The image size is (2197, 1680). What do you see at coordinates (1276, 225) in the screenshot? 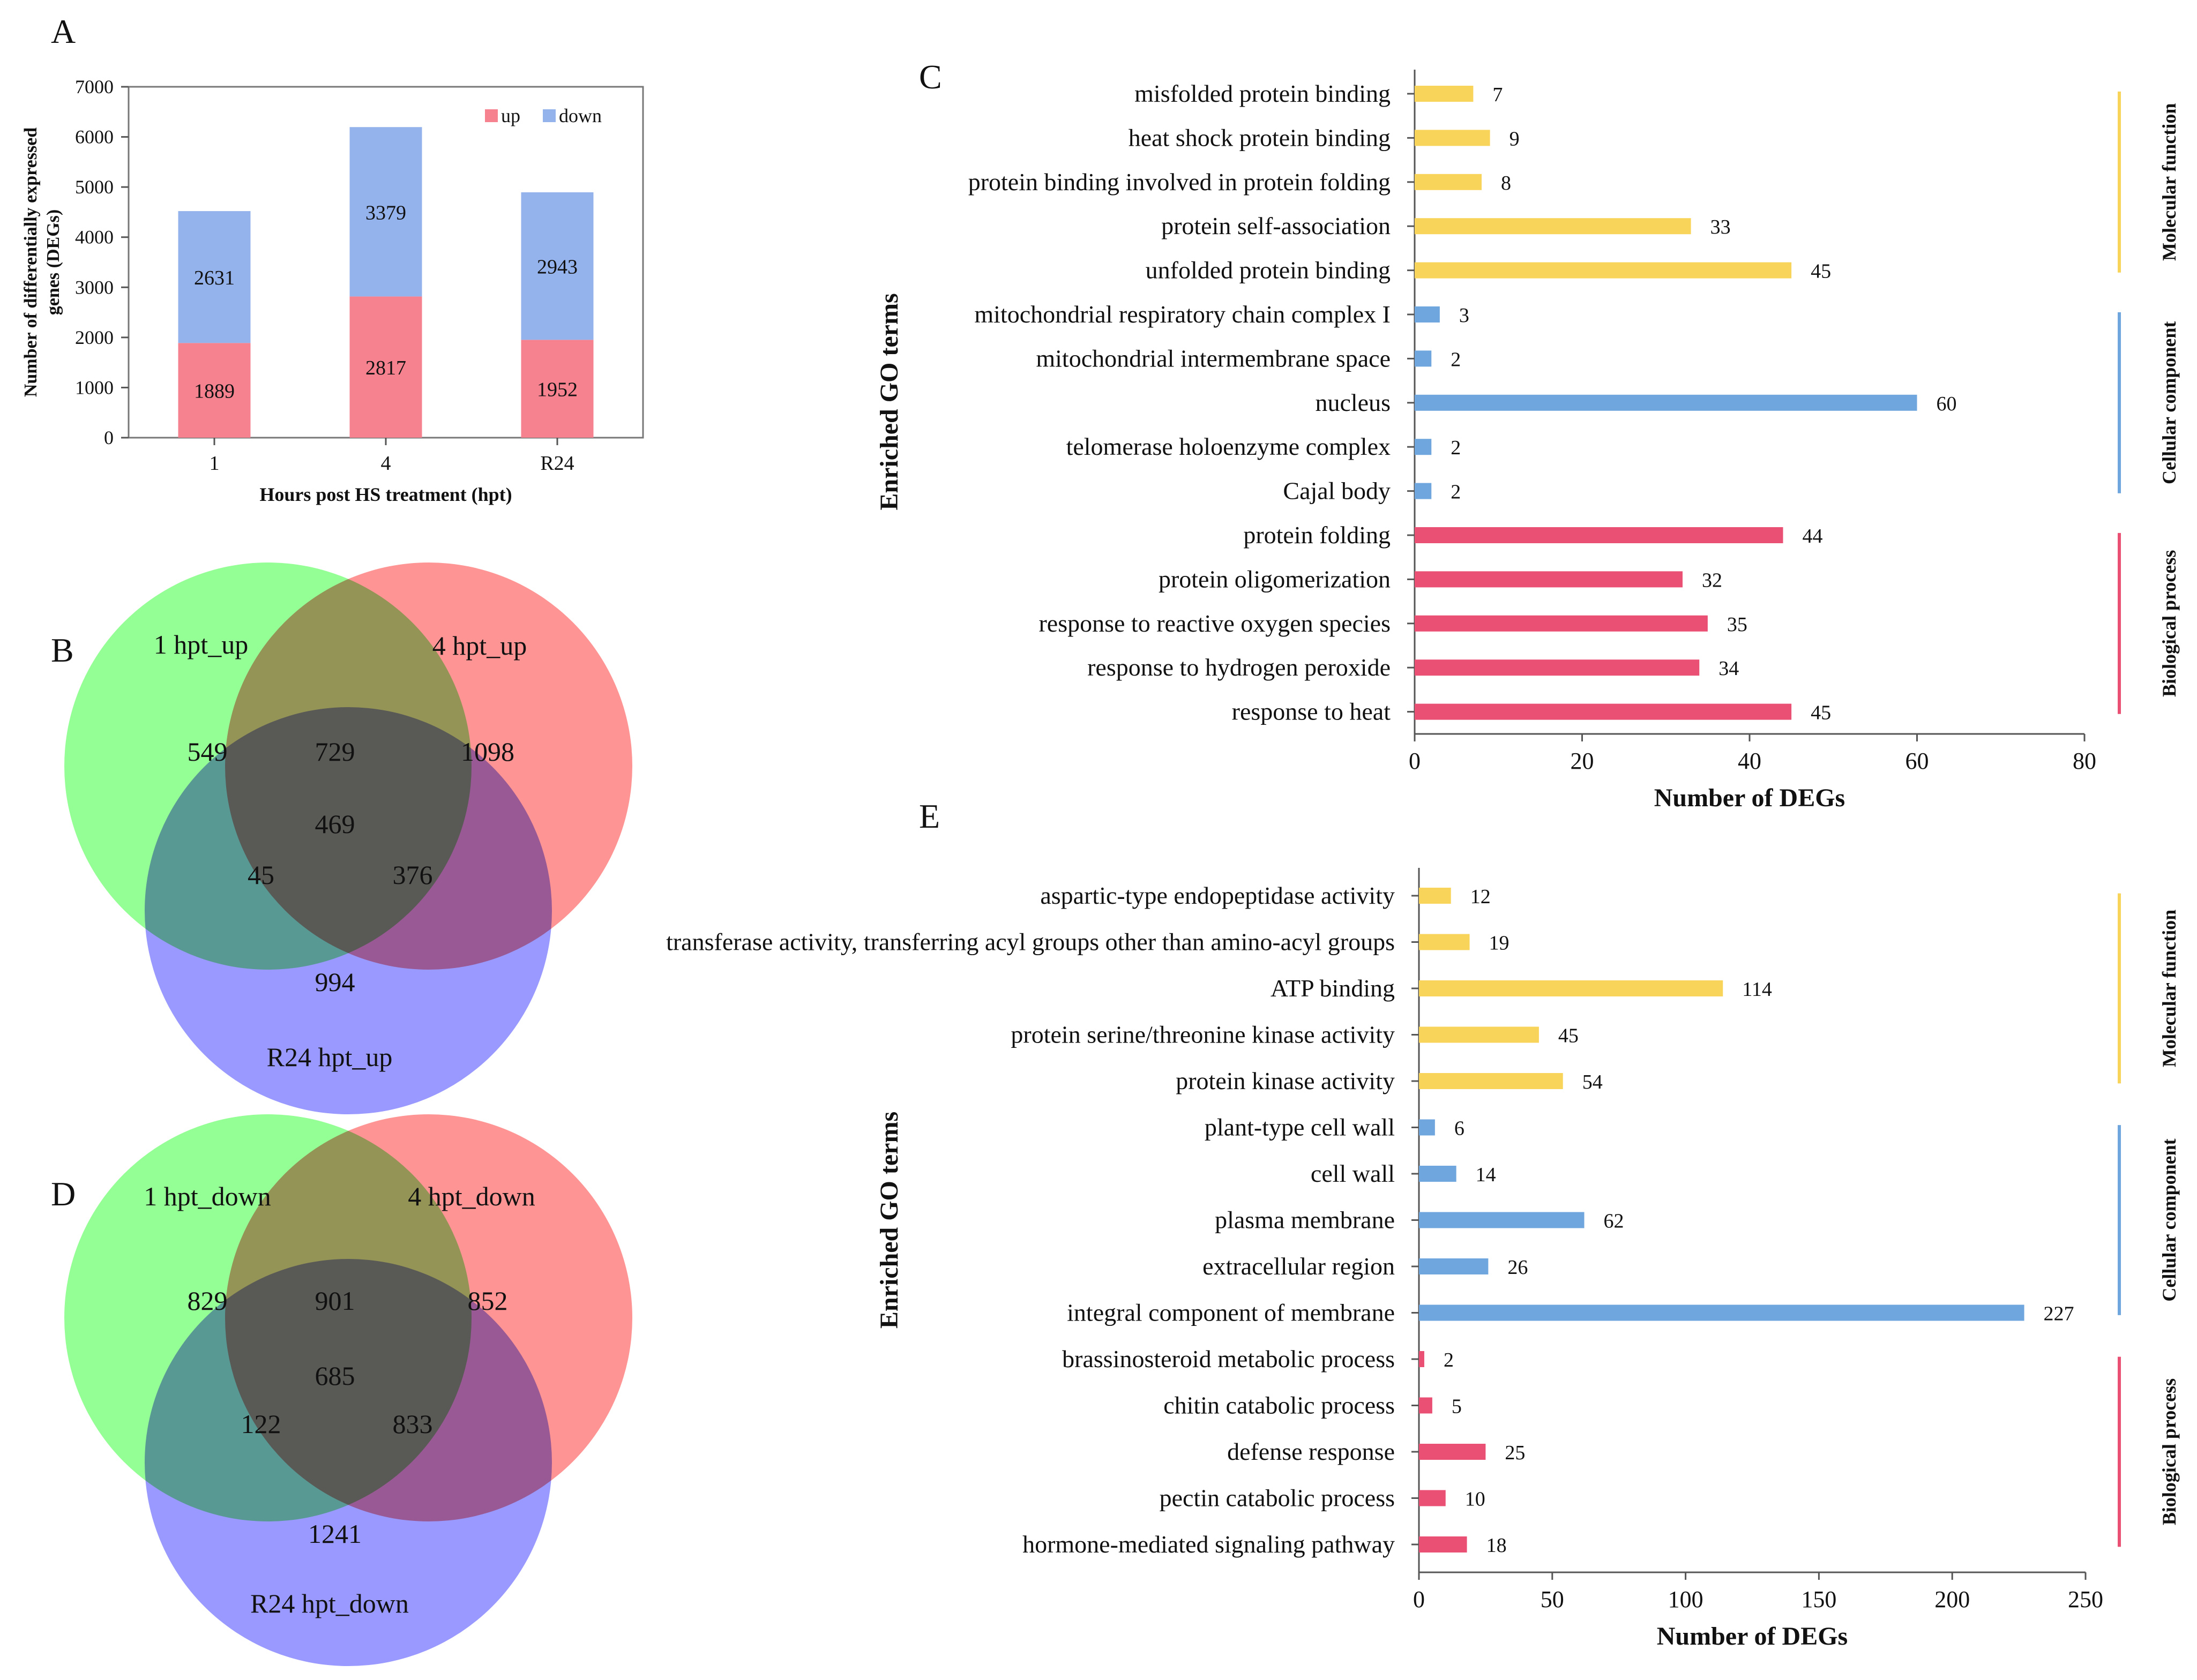
I see `term-label: protein self-association` at bounding box center [1276, 225].